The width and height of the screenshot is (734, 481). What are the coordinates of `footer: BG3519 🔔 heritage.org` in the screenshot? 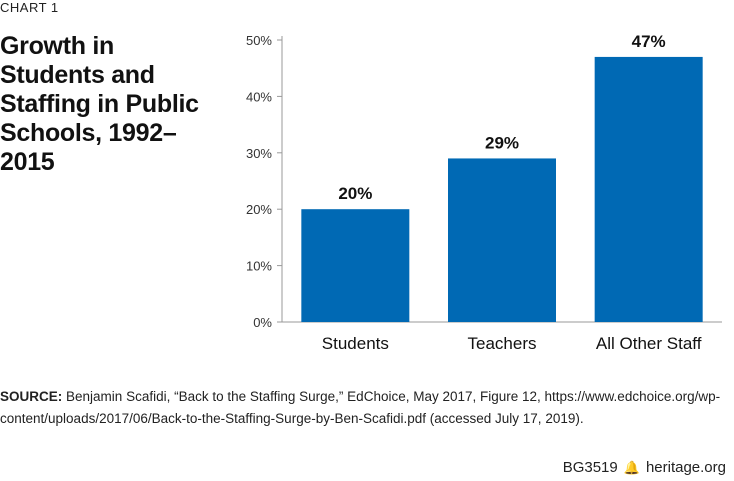 It's located at (644, 467).